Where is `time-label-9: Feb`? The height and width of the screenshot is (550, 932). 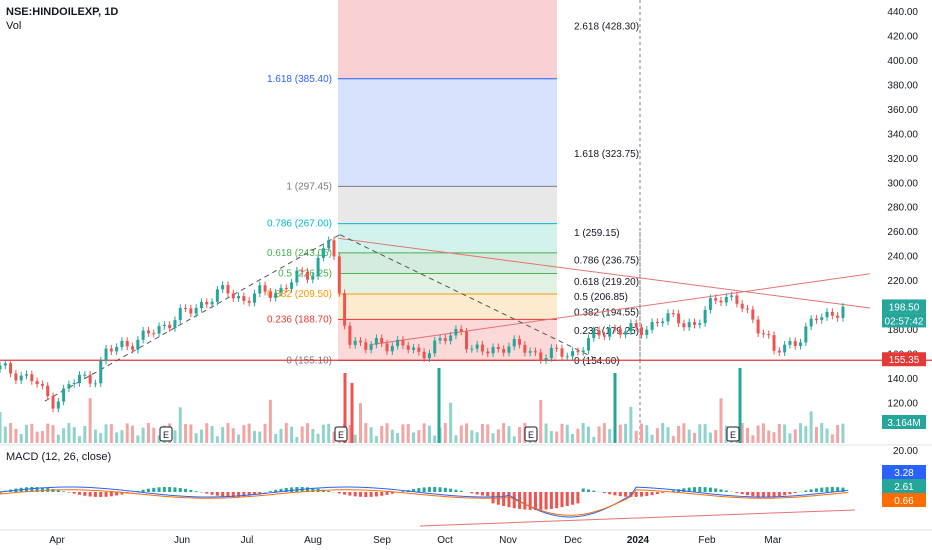
time-label-9: Feb is located at coordinates (707, 540).